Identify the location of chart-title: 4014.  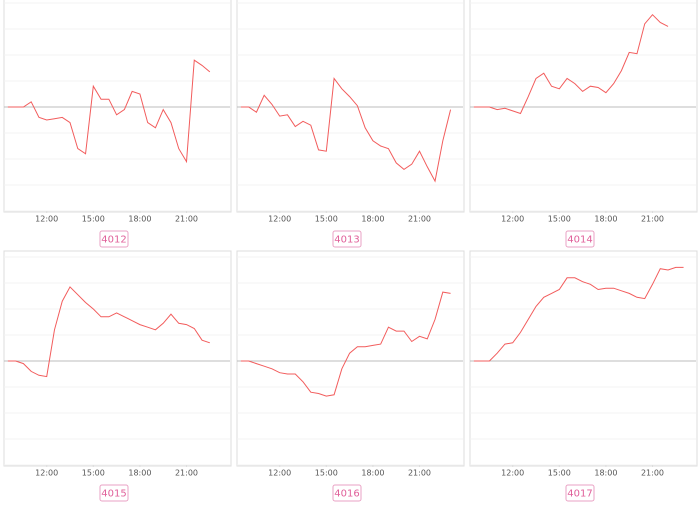
(579, 240).